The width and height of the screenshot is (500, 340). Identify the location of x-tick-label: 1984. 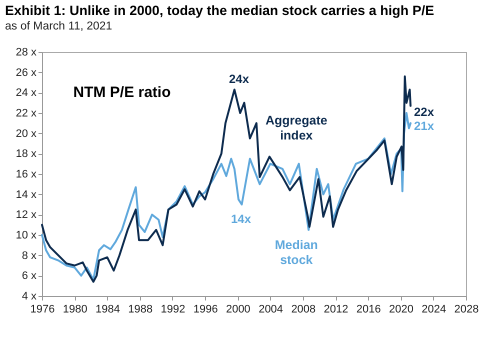
(107, 310).